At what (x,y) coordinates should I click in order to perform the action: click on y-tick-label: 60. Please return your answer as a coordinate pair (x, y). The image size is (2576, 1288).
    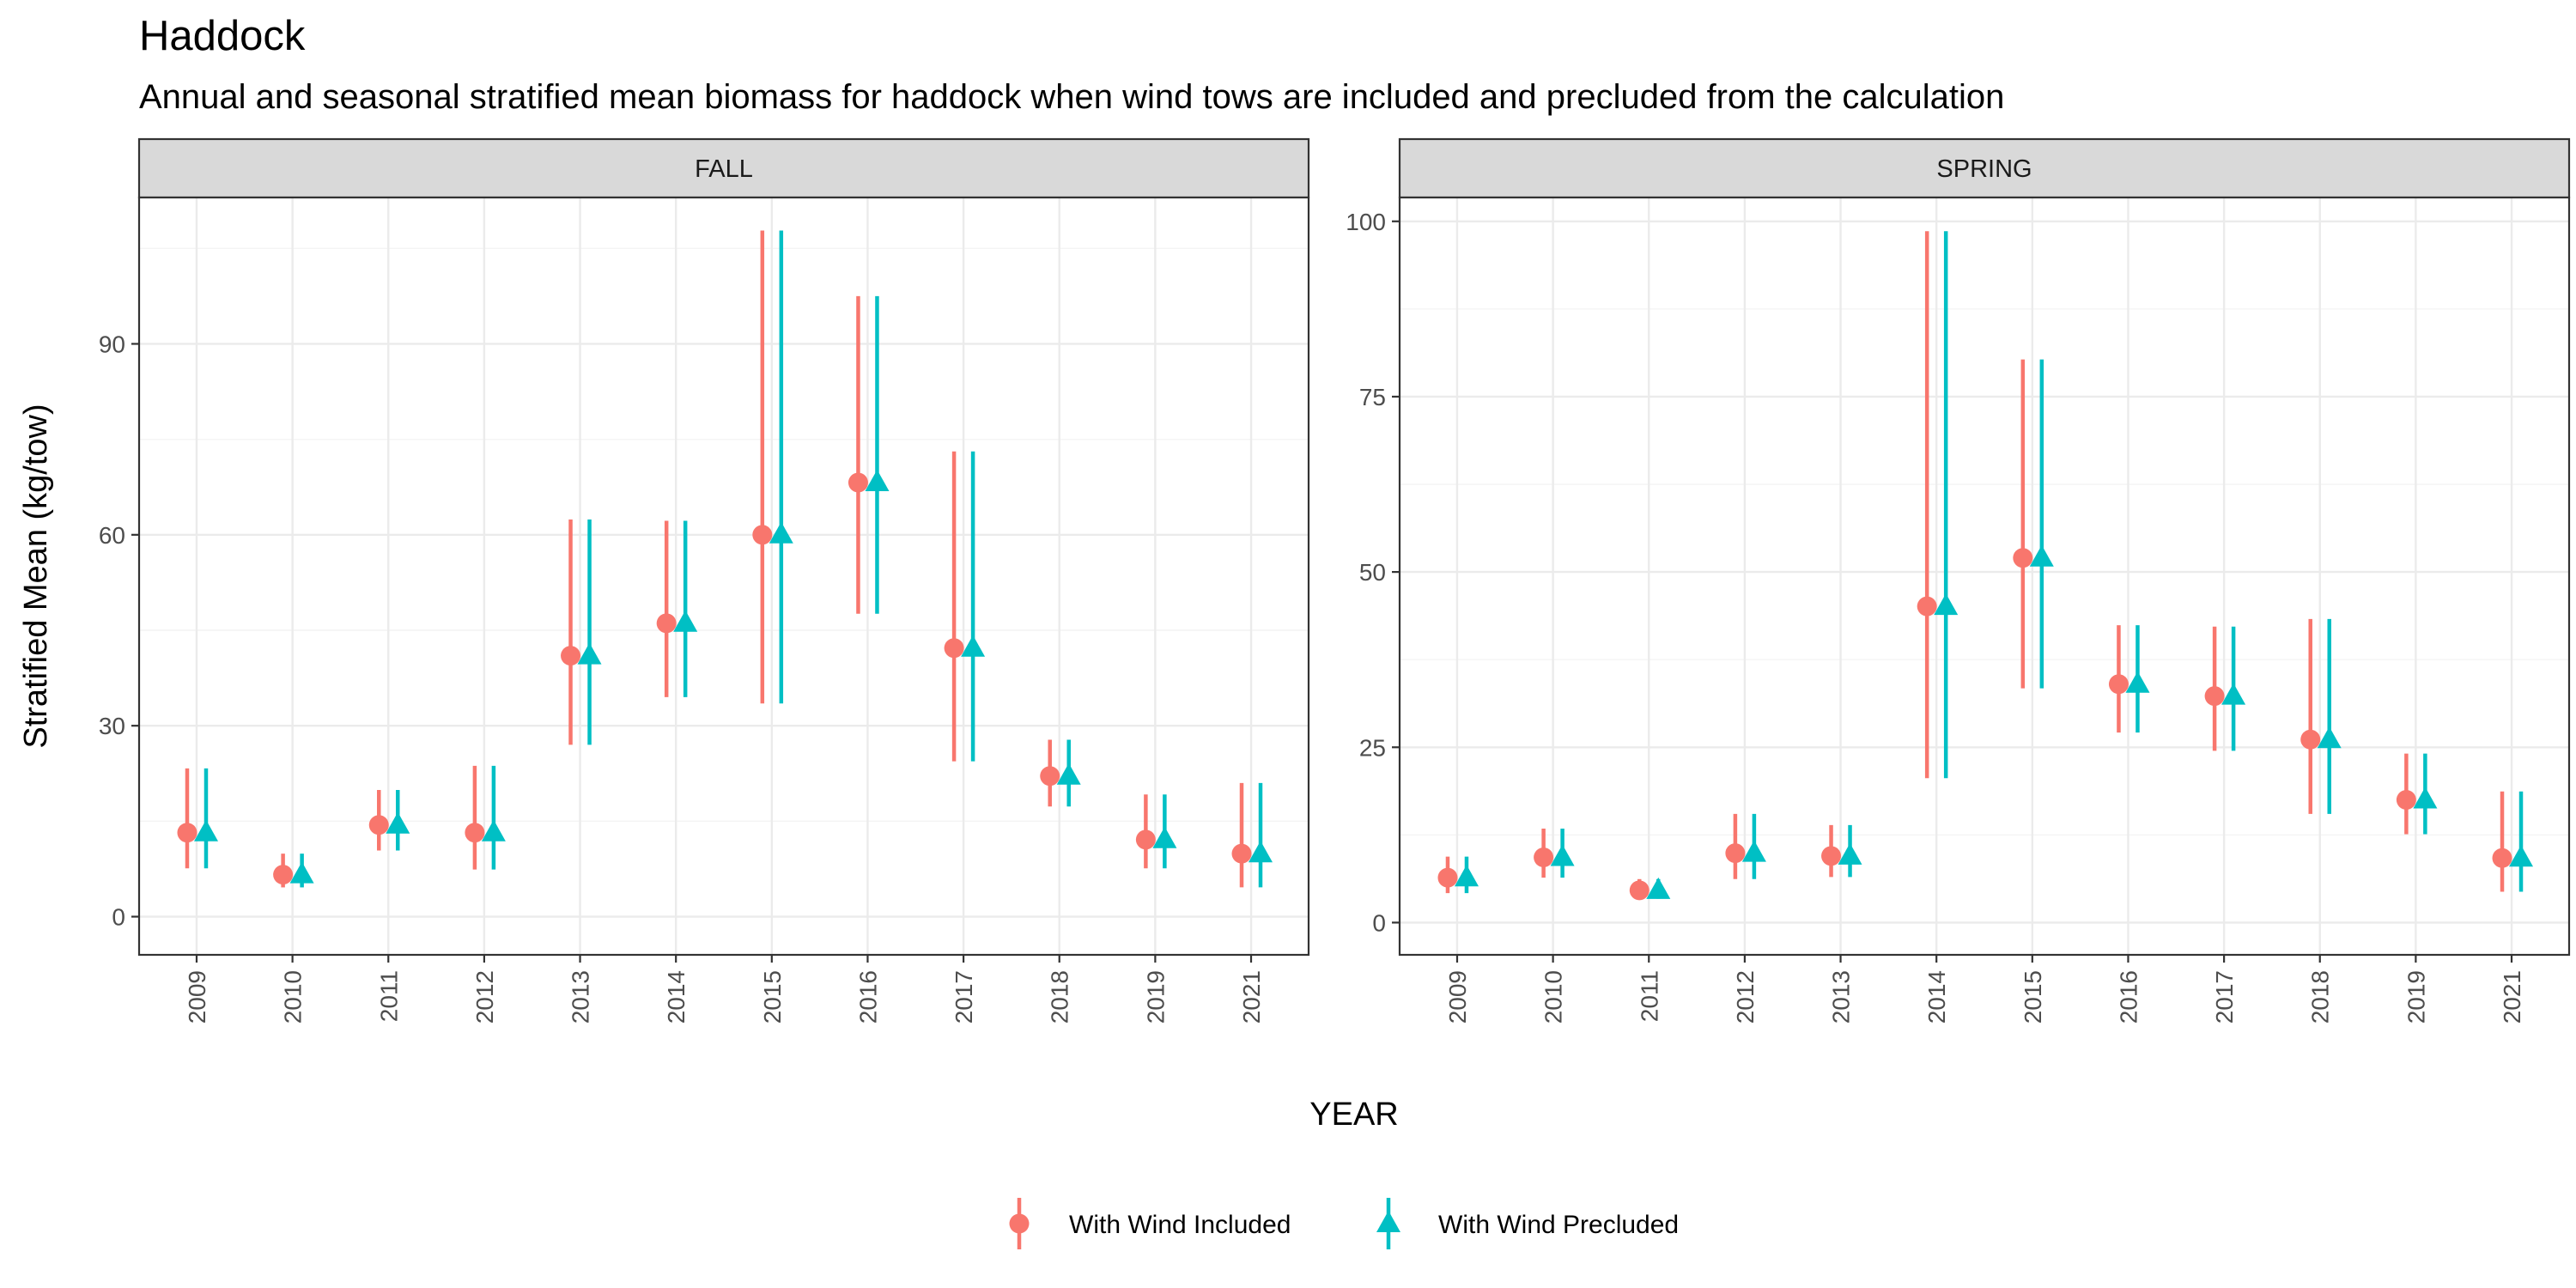
    Looking at the image, I should click on (112, 535).